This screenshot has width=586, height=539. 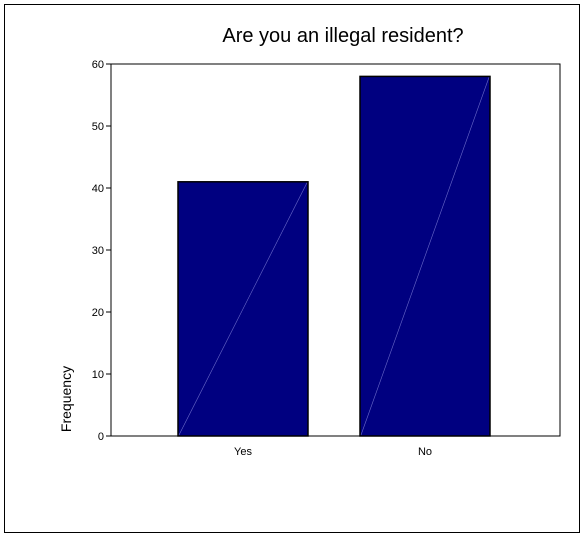 What do you see at coordinates (101, 437) in the screenshot?
I see `y-tick-label: 0` at bounding box center [101, 437].